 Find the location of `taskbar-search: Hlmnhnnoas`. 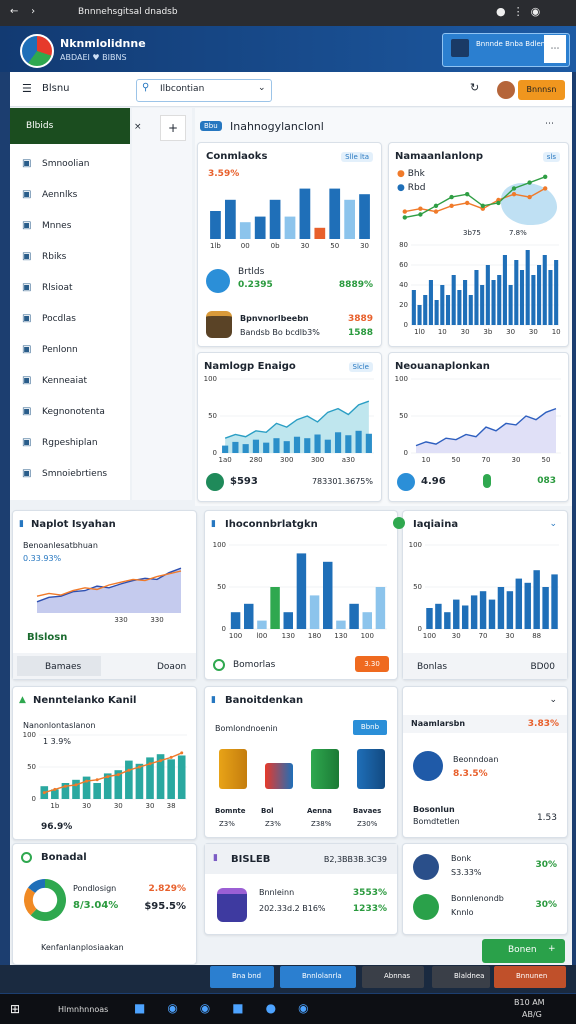

taskbar-search: Hlmnhnnoas is located at coordinates (83, 1009).